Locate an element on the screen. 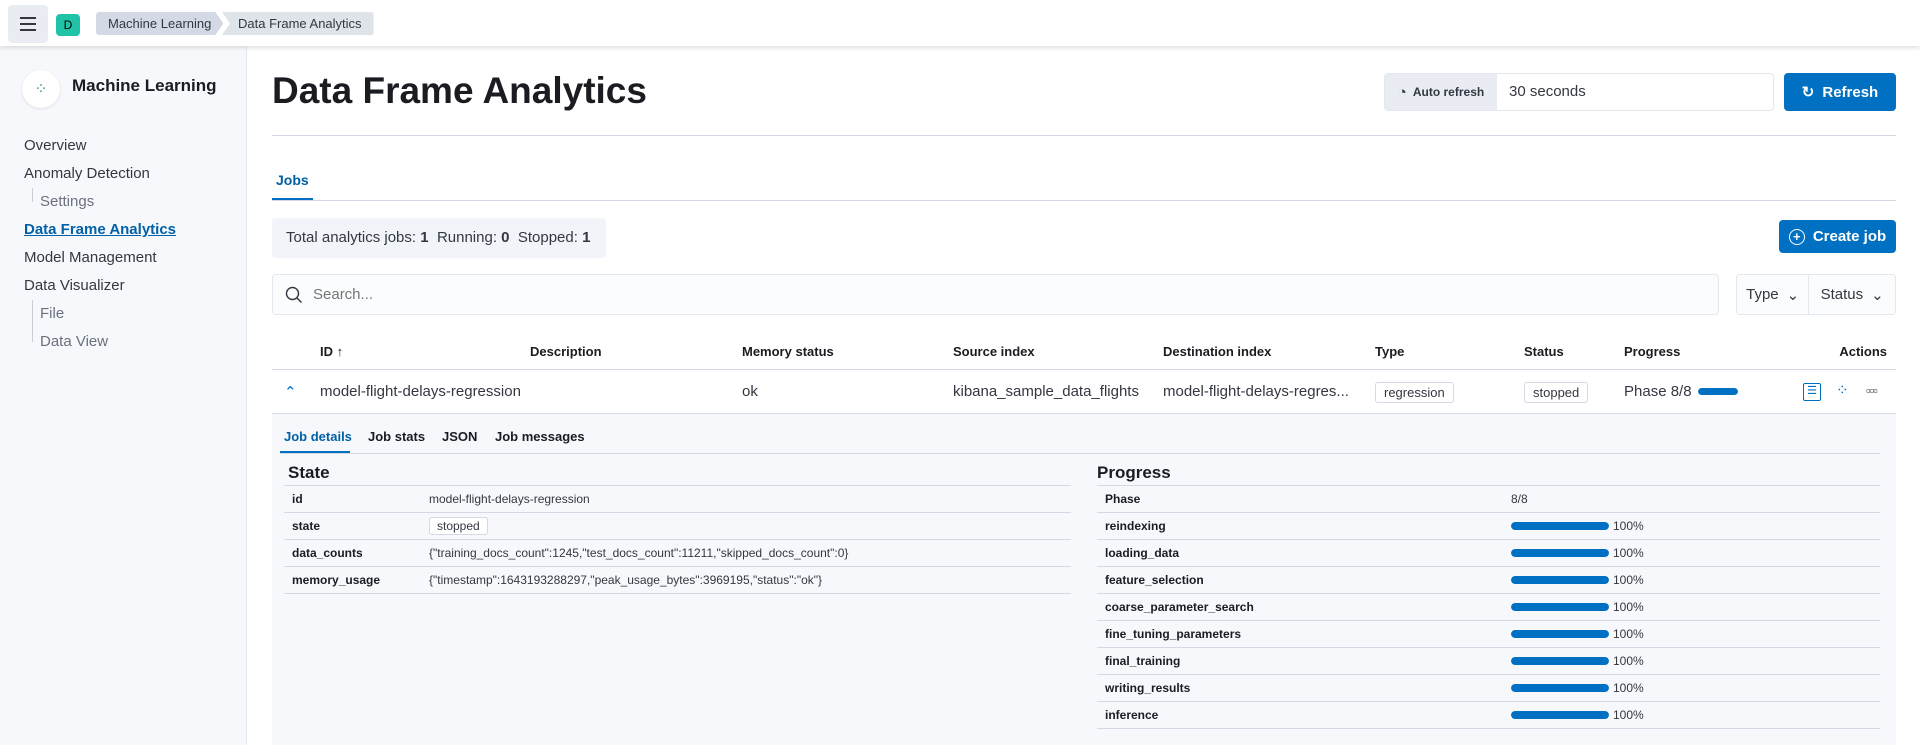 This screenshot has height=745, width=1920. auto-refresh-control: ◔ Auto refresh 30 seconds is located at coordinates (1579, 92).